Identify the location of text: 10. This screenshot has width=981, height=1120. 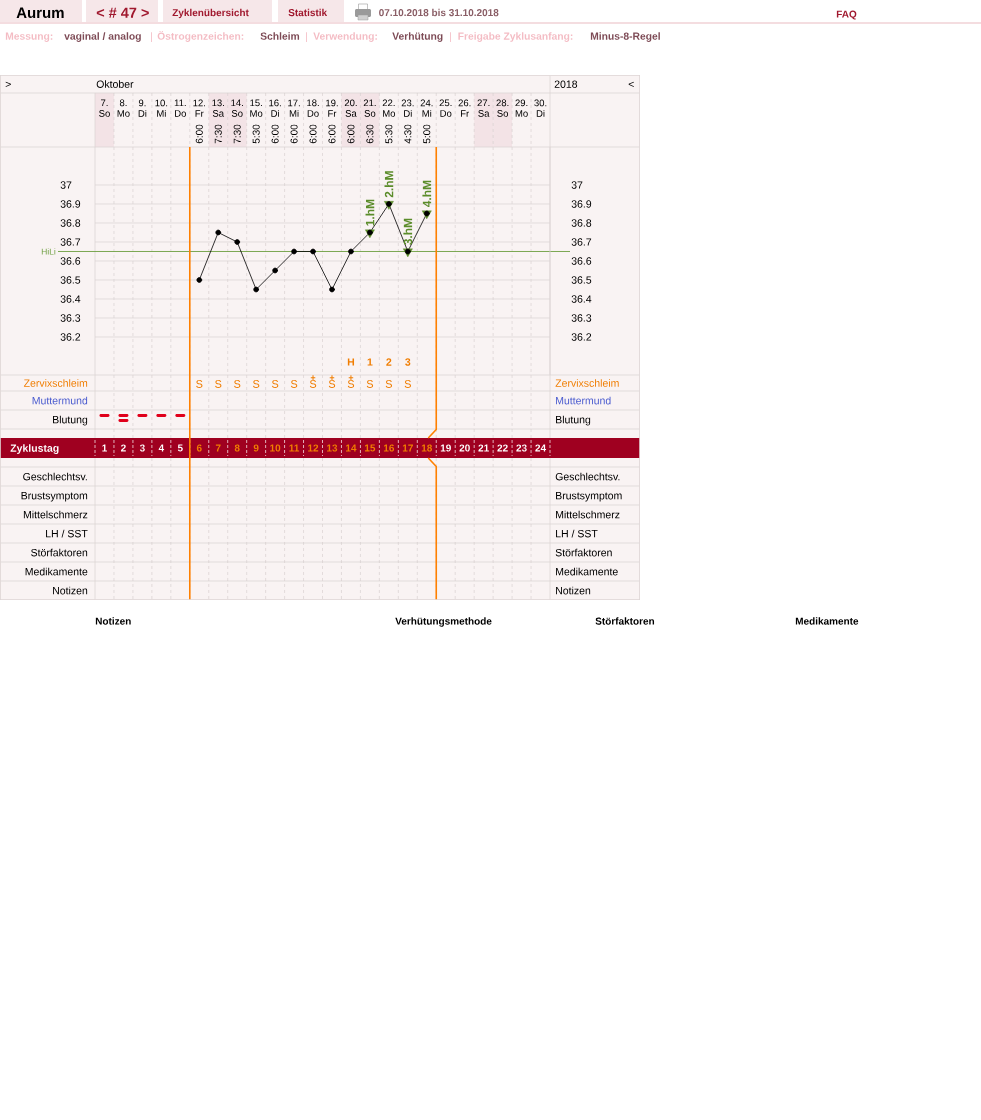
(275, 448).